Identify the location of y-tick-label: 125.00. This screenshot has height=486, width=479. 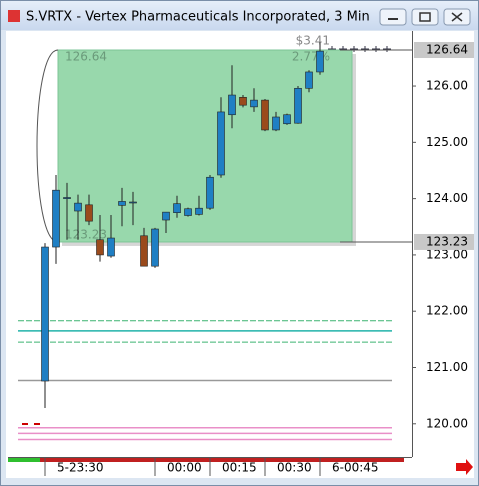
(447, 142).